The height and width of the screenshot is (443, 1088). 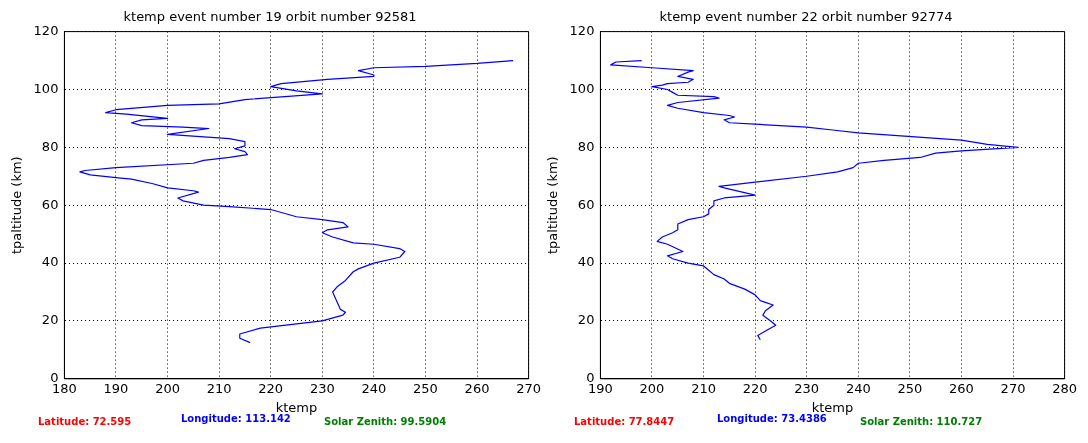 I want to click on text: Latitude: 72.595, so click(x=85, y=421).